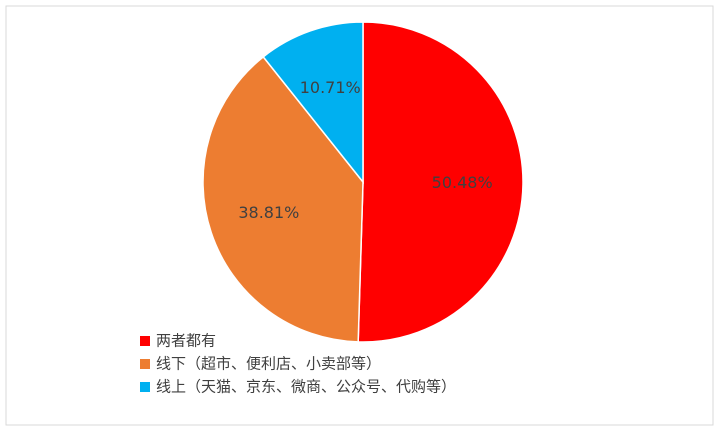 The image size is (720, 432). Describe the element at coordinates (306, 387) in the screenshot. I see `legend-label: 线上（天猫、京东、微商、公众号、代购等）` at that location.